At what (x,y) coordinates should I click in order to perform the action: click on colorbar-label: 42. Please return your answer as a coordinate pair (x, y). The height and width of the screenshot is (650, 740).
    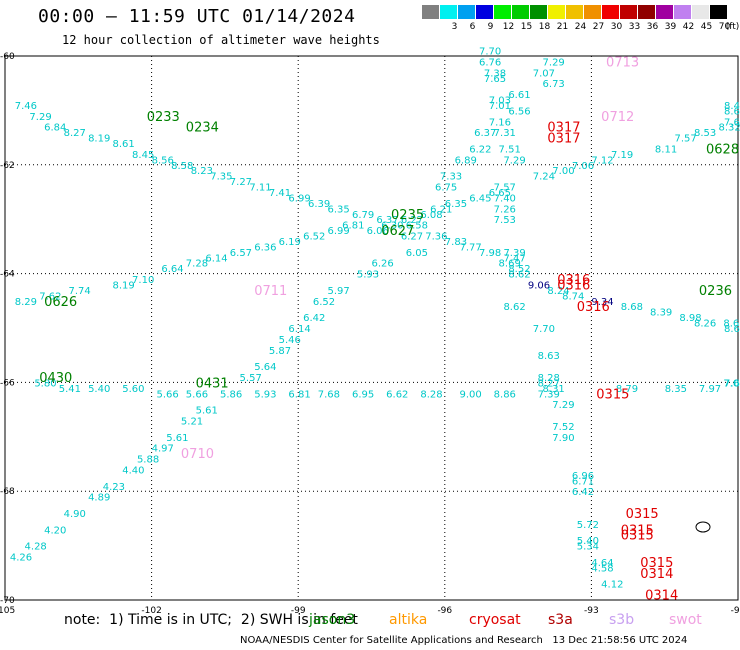
    Looking at the image, I should click on (688, 27).